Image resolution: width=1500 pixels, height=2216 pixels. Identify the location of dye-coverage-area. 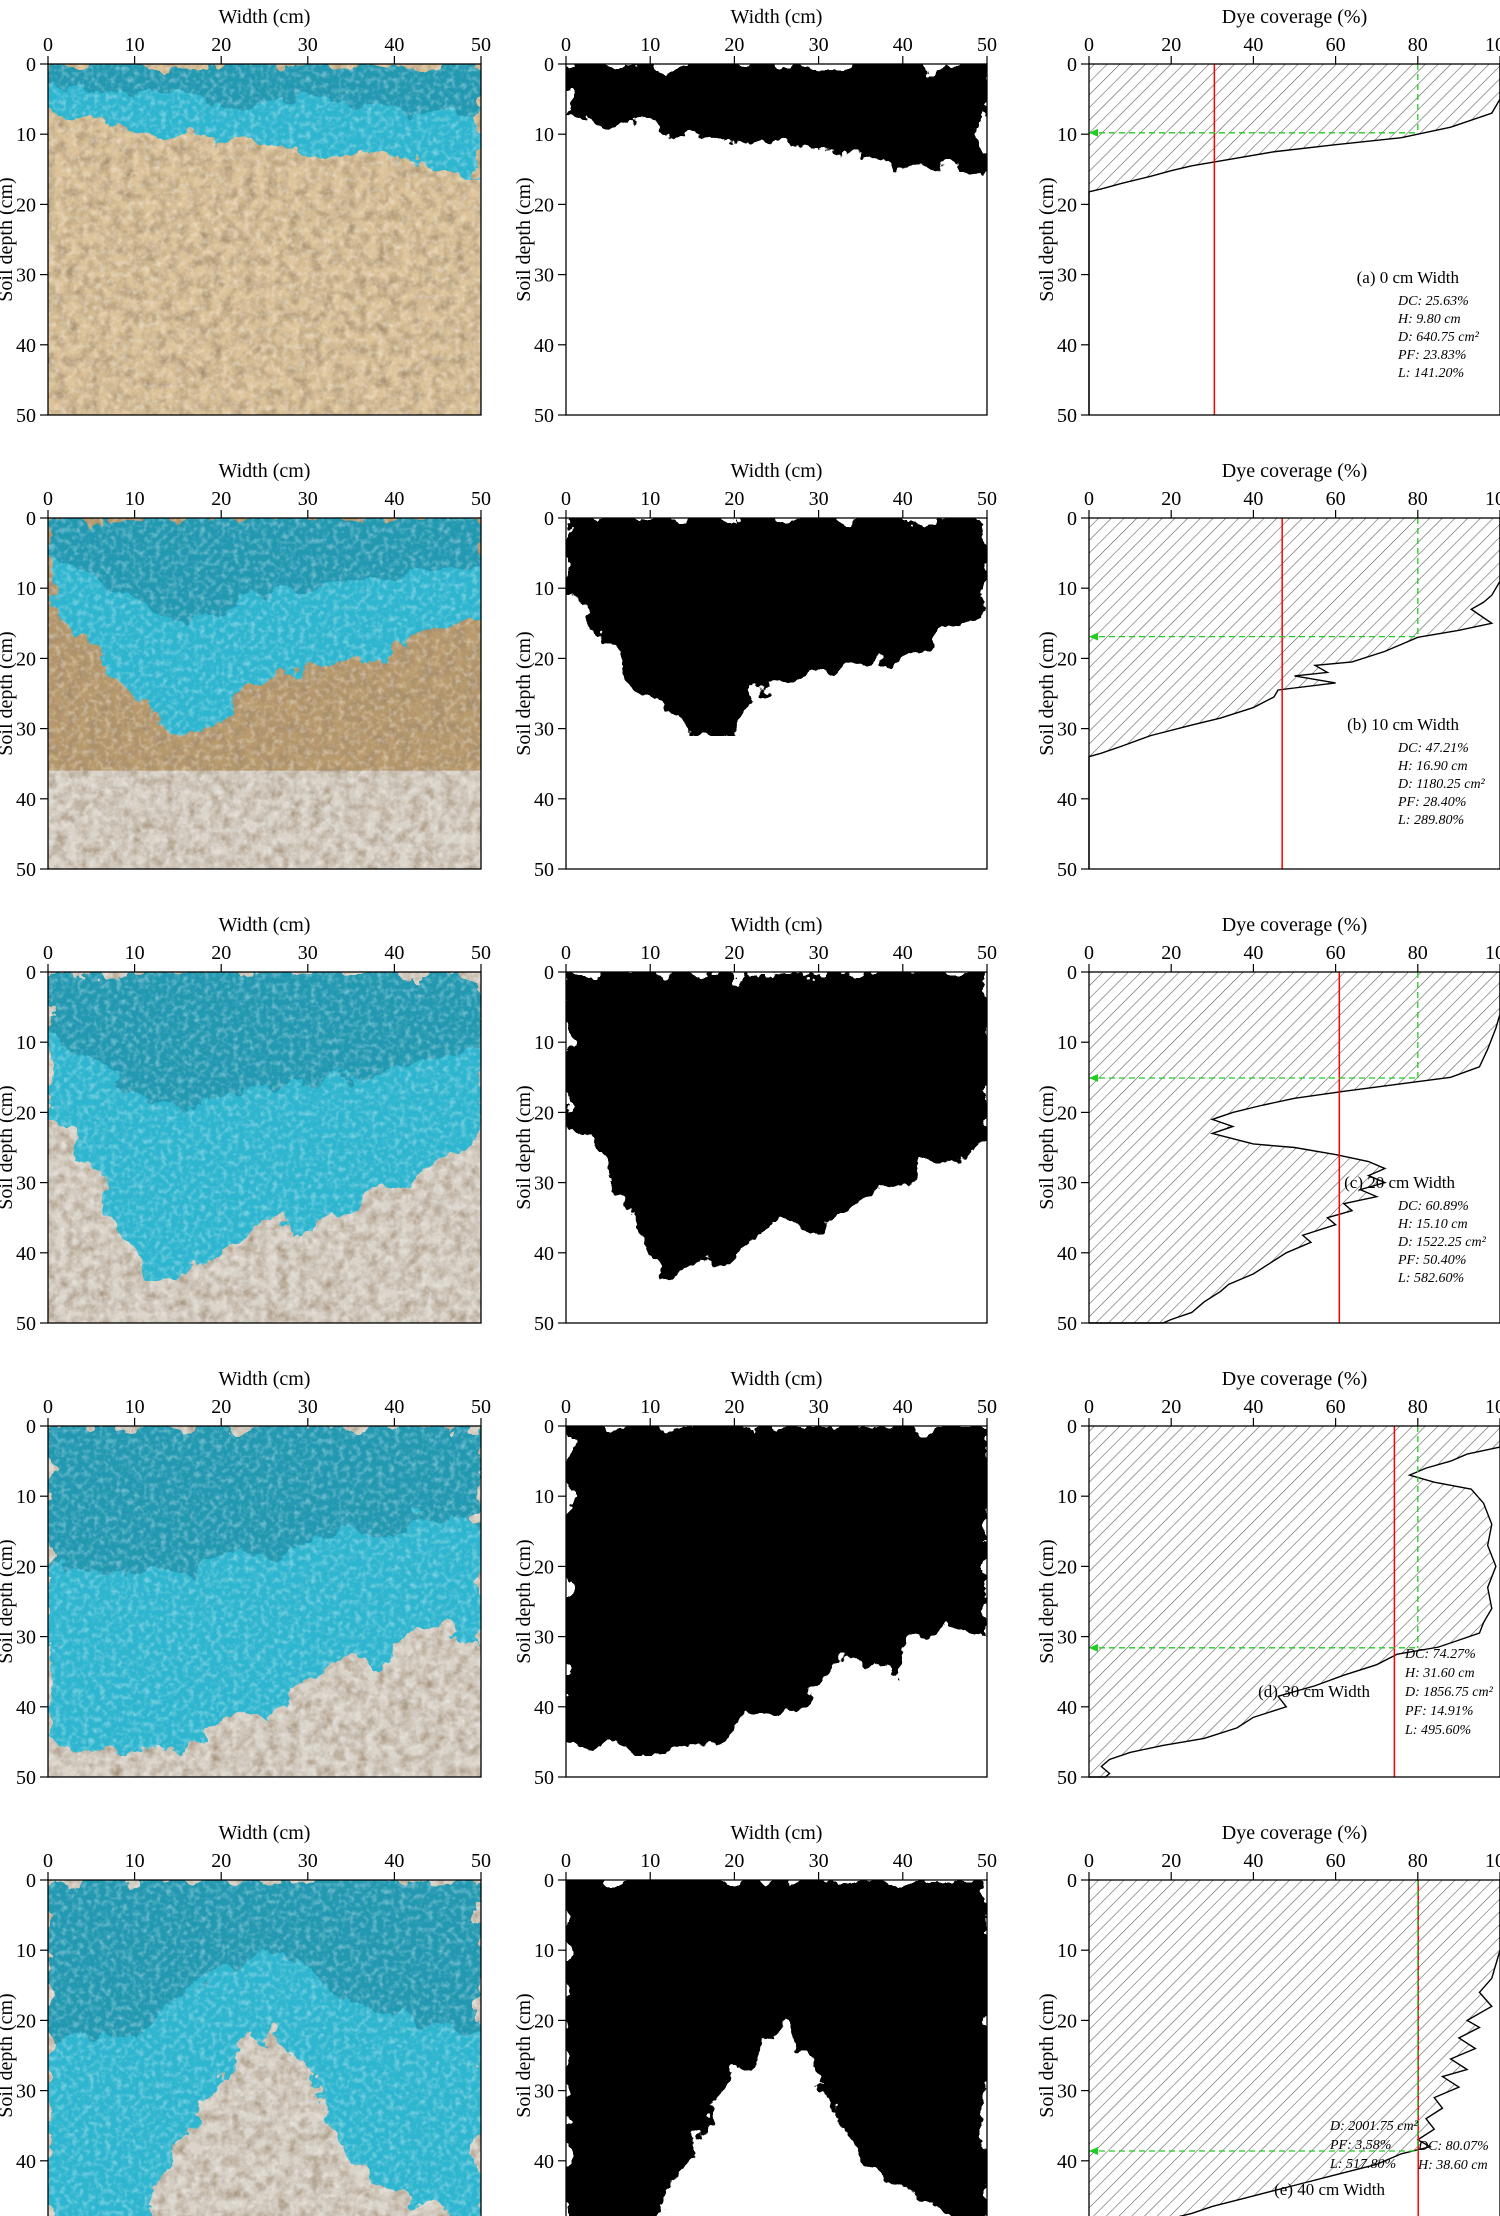
(1294, 2048).